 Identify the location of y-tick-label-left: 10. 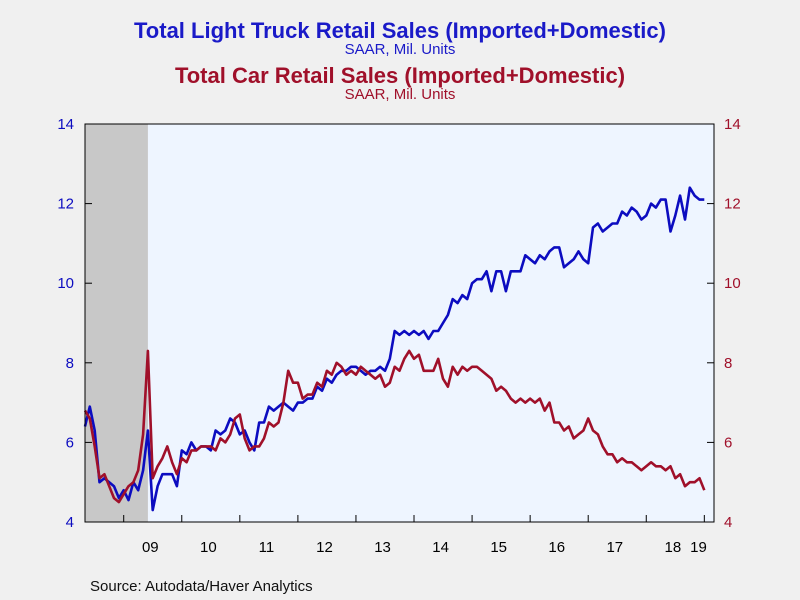
(65, 283).